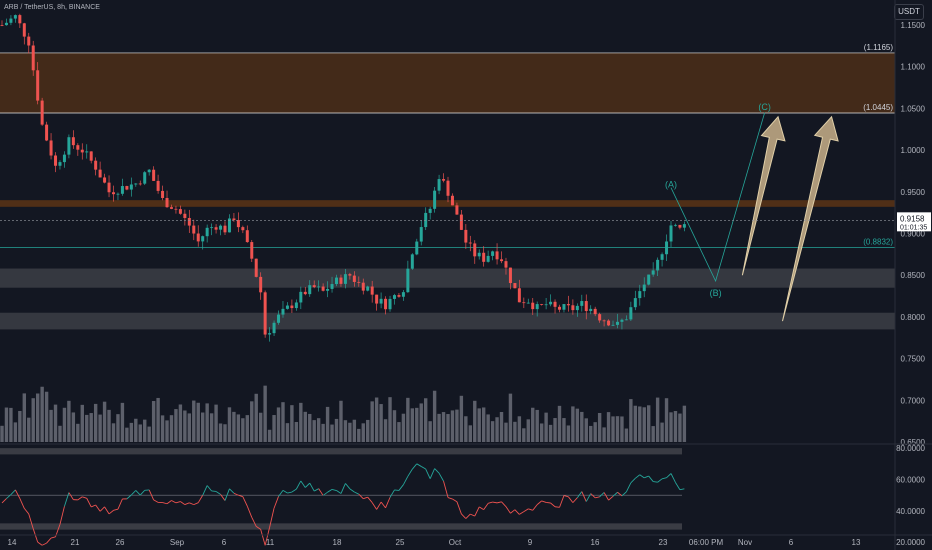 This screenshot has width=932, height=550. I want to click on price-tick: 0.6500, so click(913, 442).